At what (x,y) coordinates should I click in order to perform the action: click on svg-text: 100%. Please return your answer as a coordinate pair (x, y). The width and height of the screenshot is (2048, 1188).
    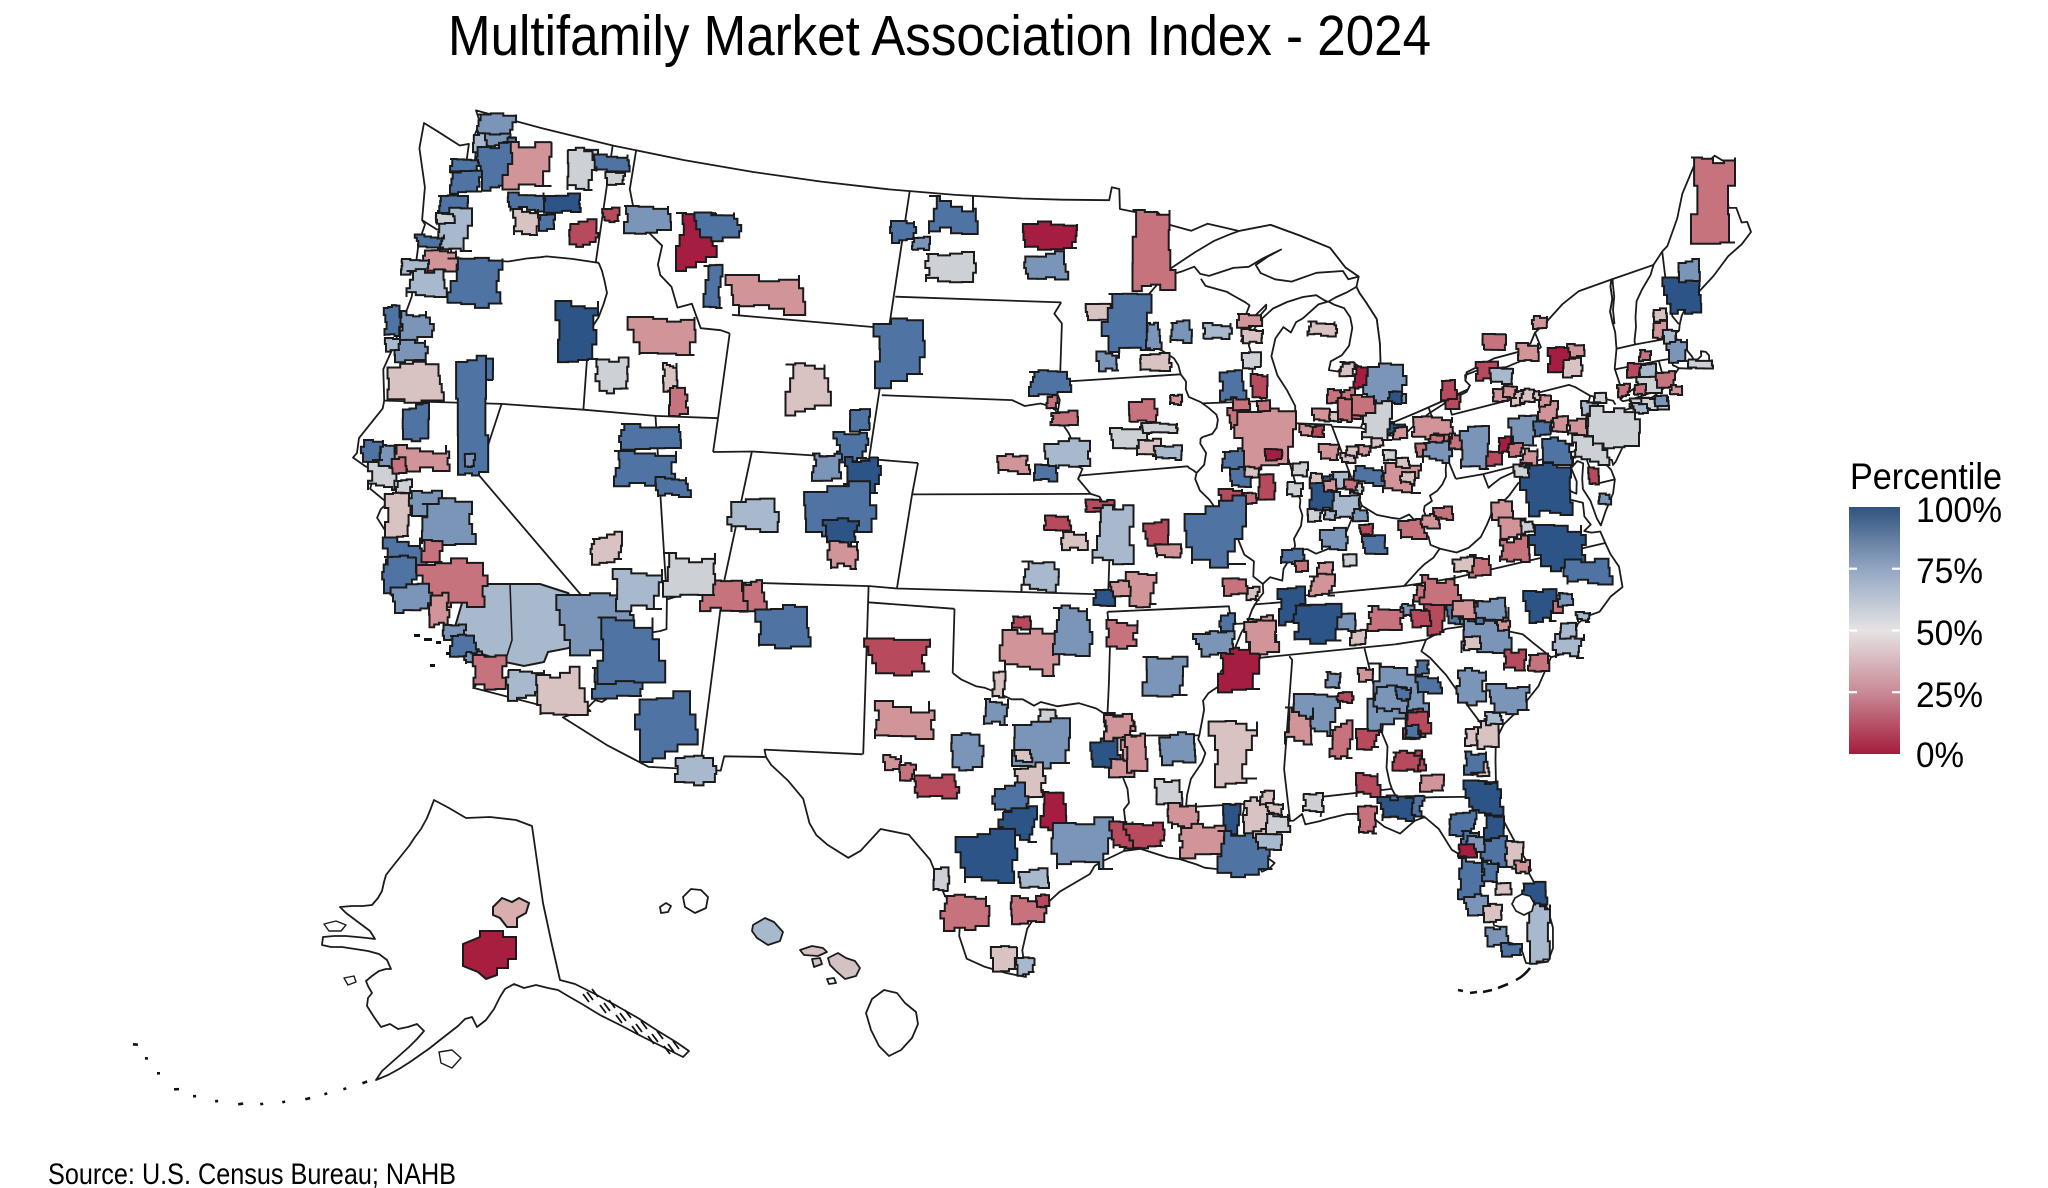
    Looking at the image, I should click on (1959, 510).